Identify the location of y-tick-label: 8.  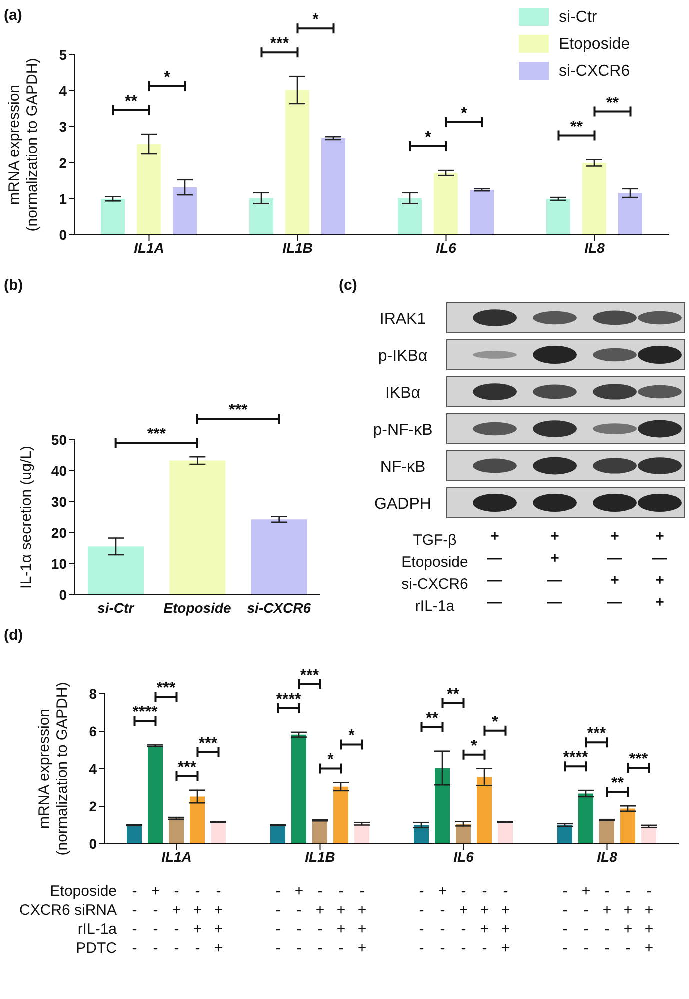
(93, 694).